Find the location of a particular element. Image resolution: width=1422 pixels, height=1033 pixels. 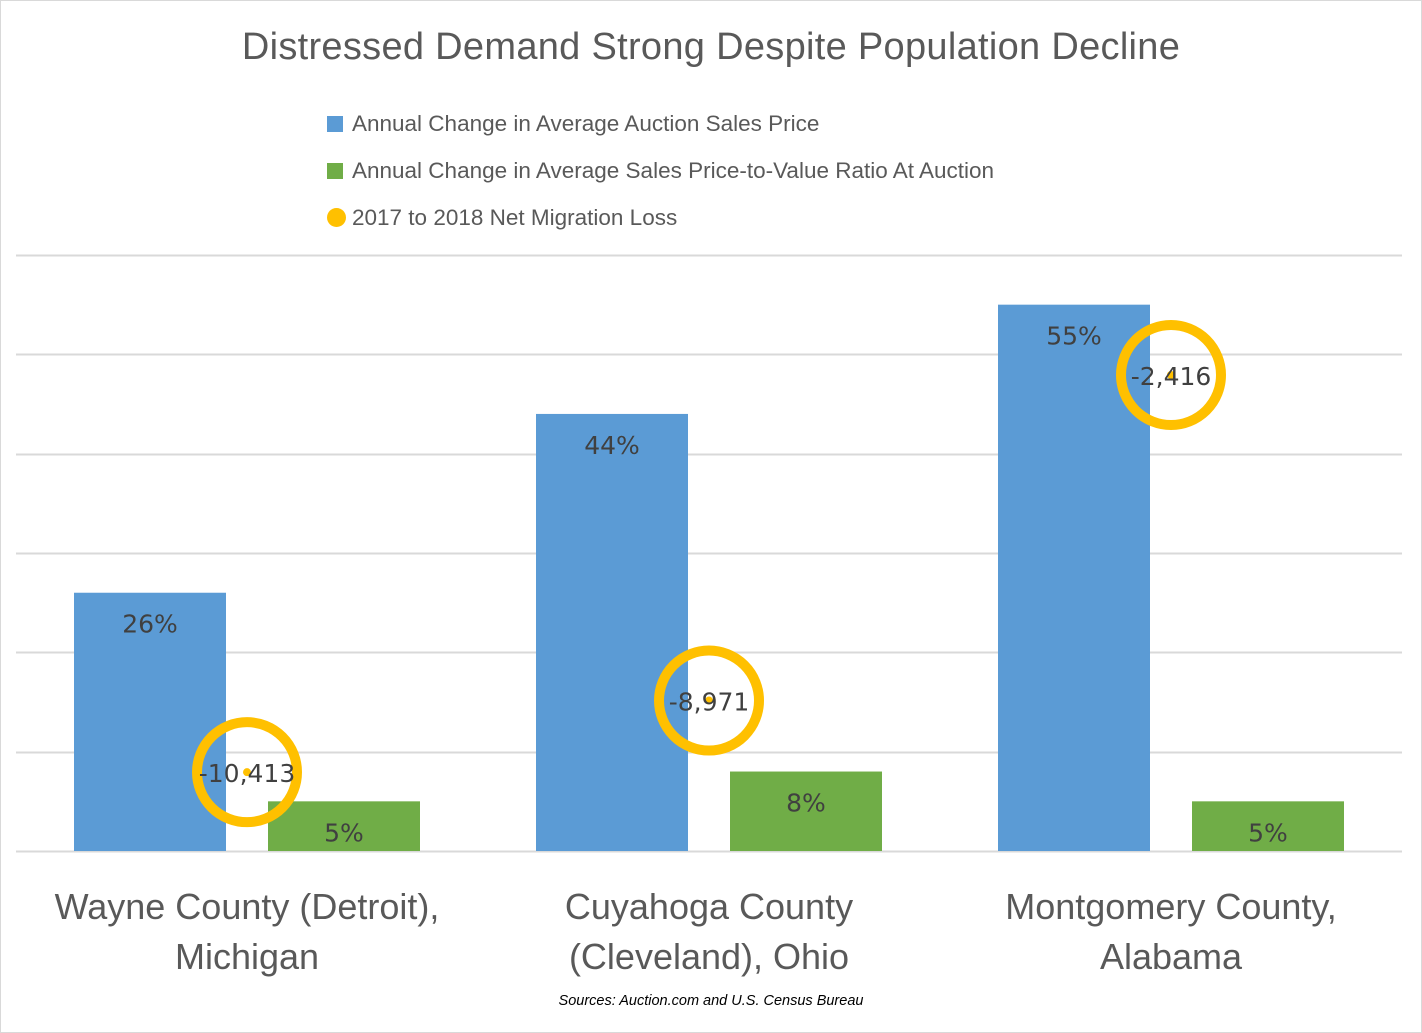

category-label-line: Cuyahoga County is located at coordinates (709, 906).